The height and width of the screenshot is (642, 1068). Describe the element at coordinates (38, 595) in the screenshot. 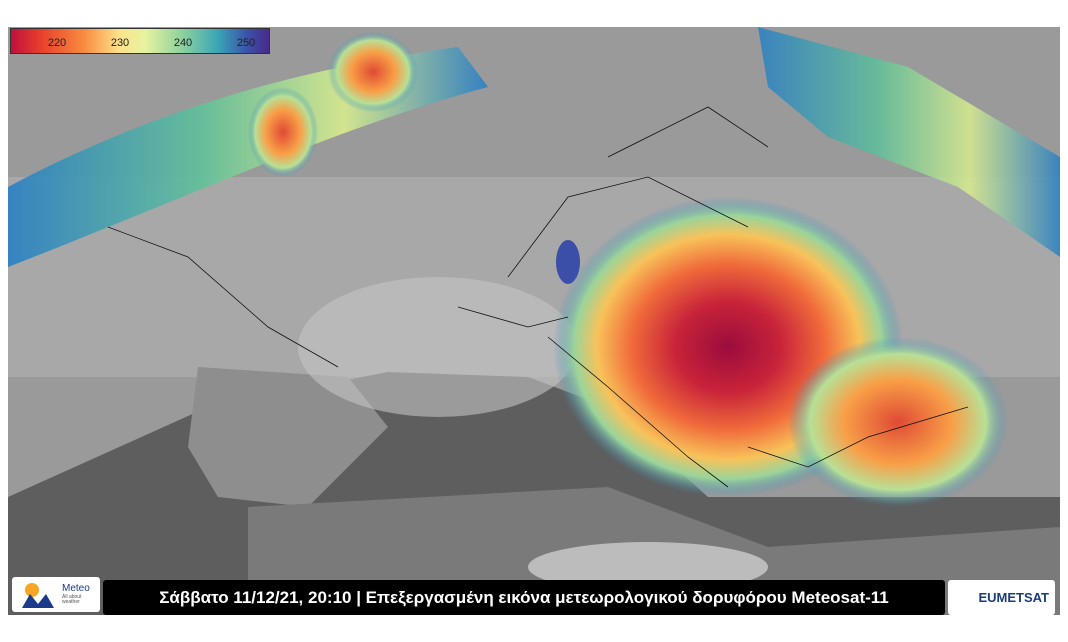

I see `meteo-icon` at that location.